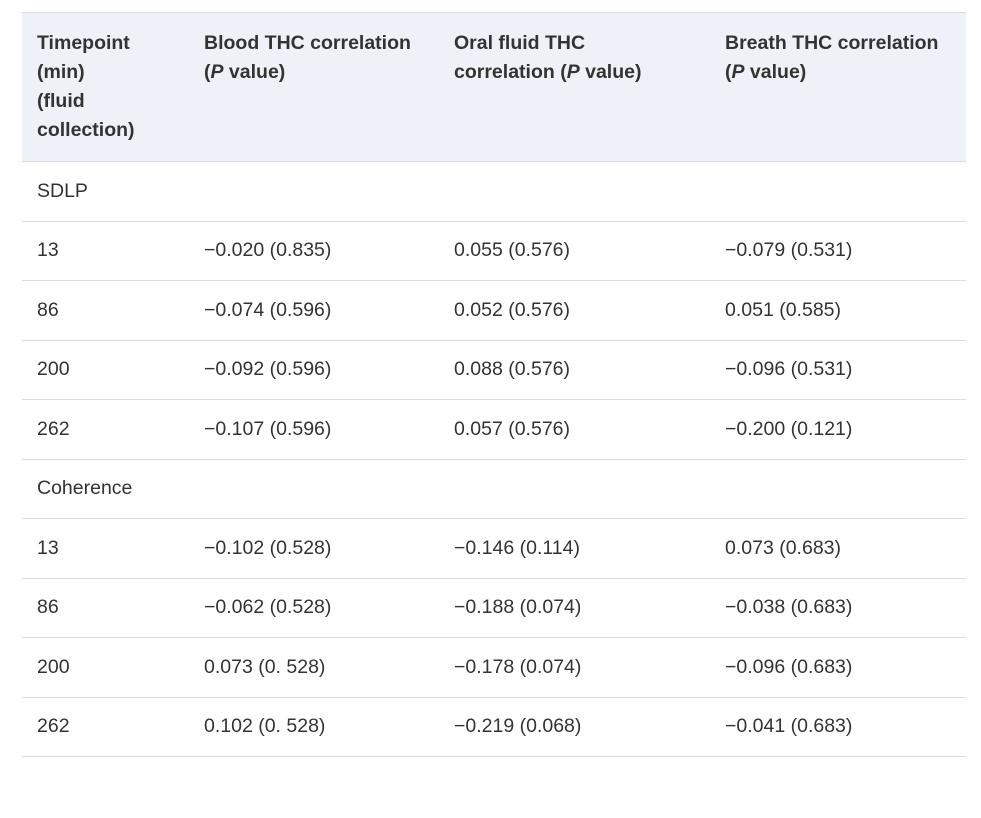 This screenshot has height=818, width=981. Describe the element at coordinates (307, 57) in the screenshot. I see `header-blood: Blood THC correlation (P value)` at that location.